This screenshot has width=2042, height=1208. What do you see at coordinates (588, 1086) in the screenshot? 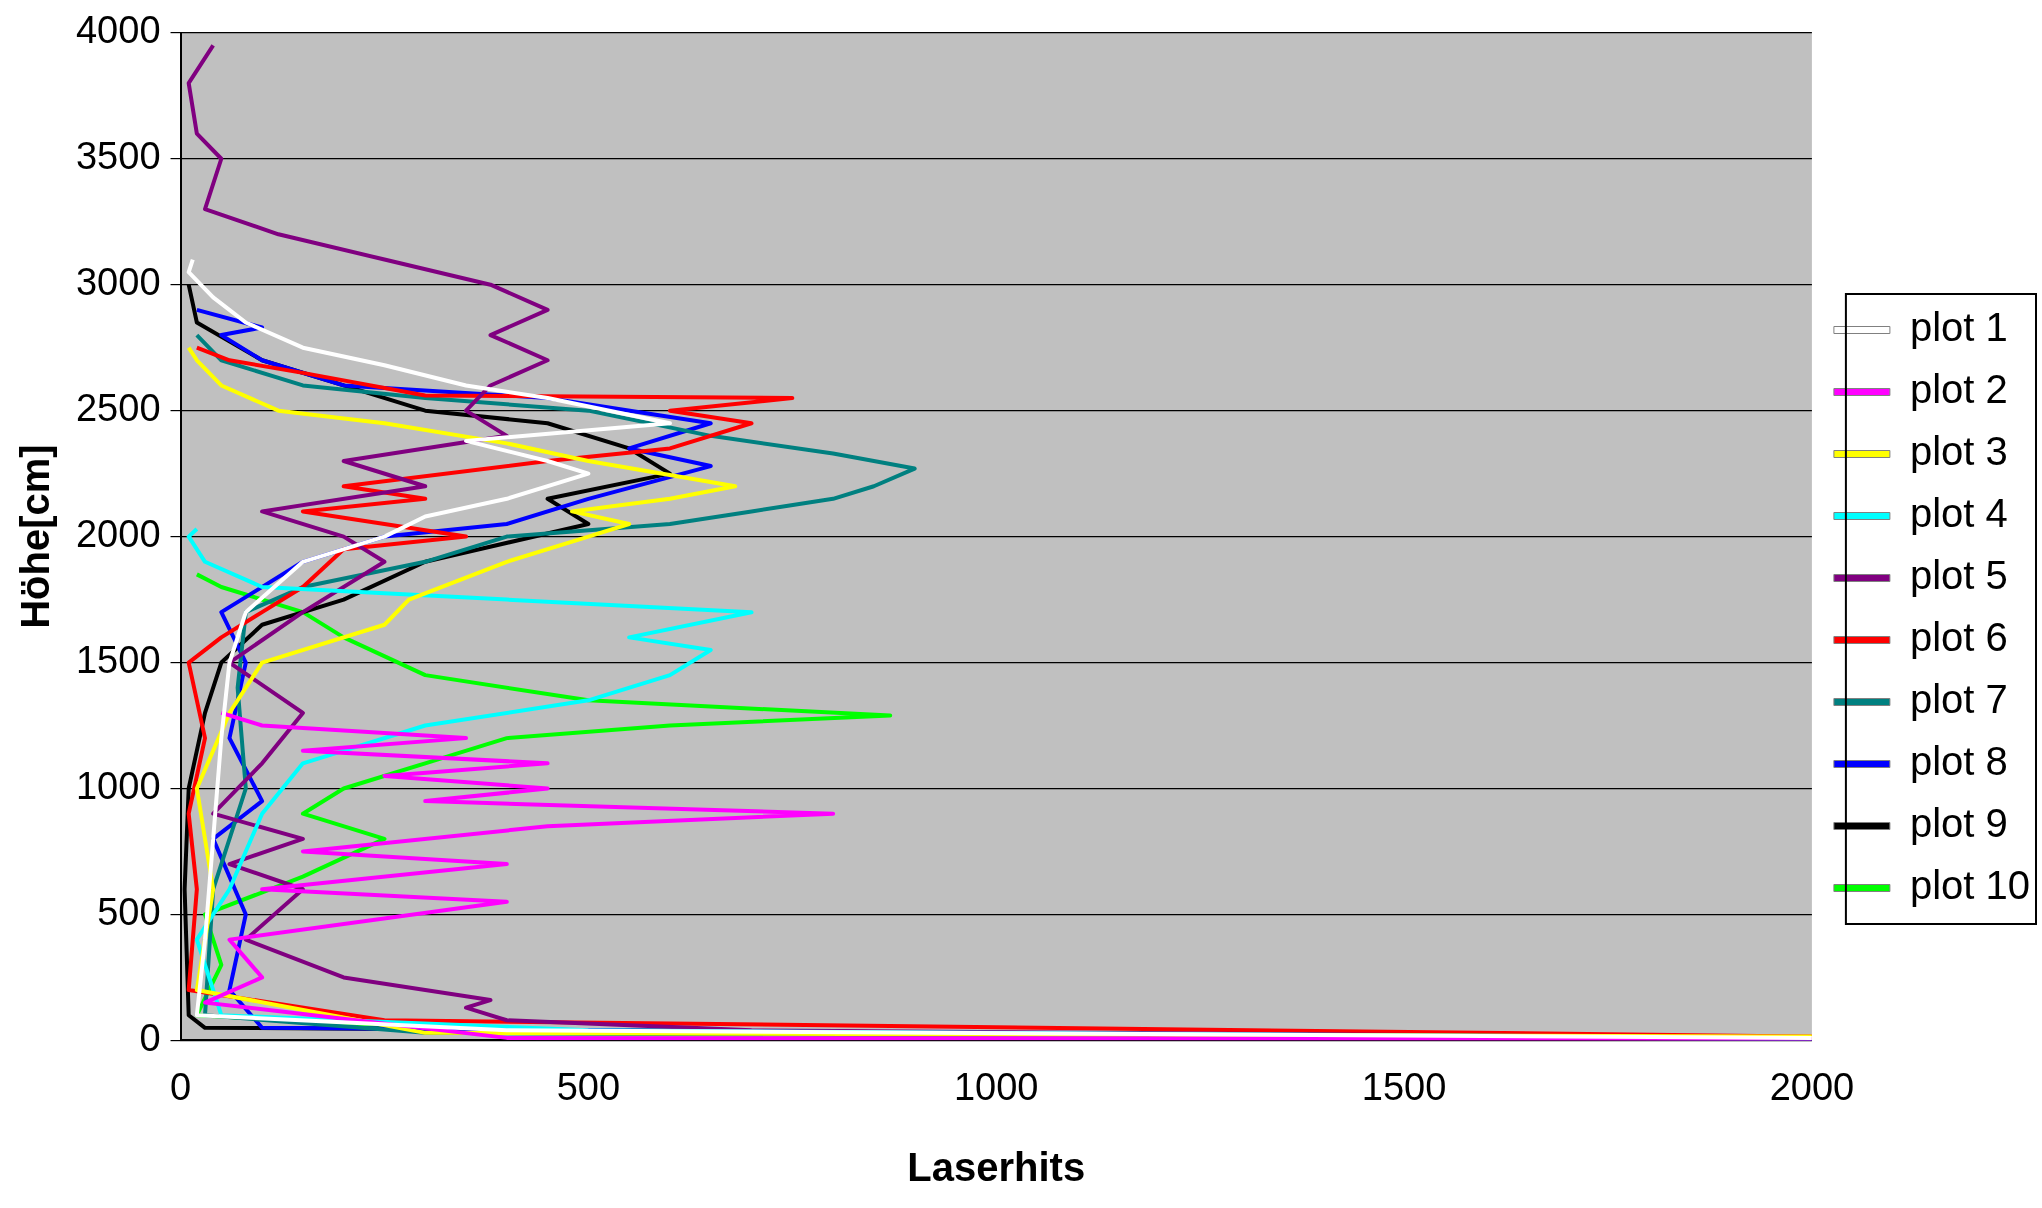
I see `x-tick-label: 500` at bounding box center [588, 1086].